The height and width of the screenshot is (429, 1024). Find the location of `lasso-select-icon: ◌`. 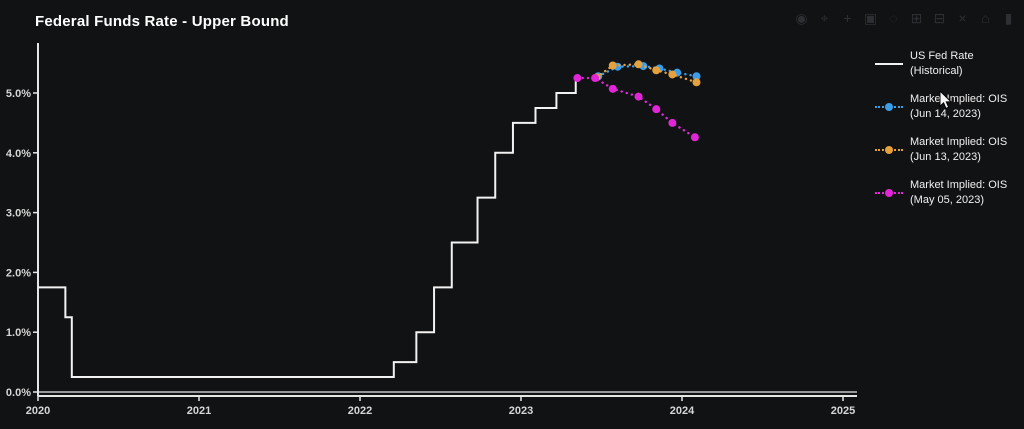

lasso-select-icon: ◌ is located at coordinates (893, 18).